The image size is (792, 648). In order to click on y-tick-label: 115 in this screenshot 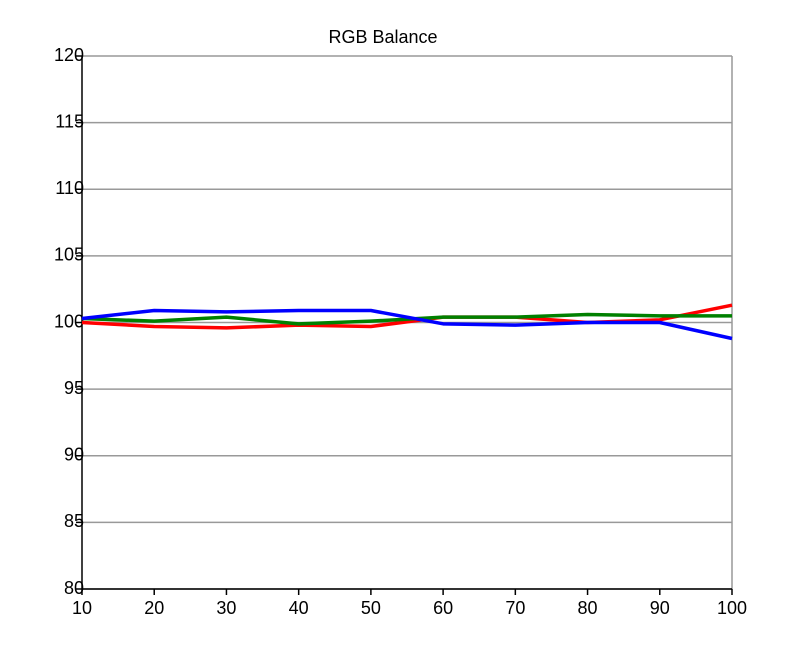, I will do `click(69, 121)`.